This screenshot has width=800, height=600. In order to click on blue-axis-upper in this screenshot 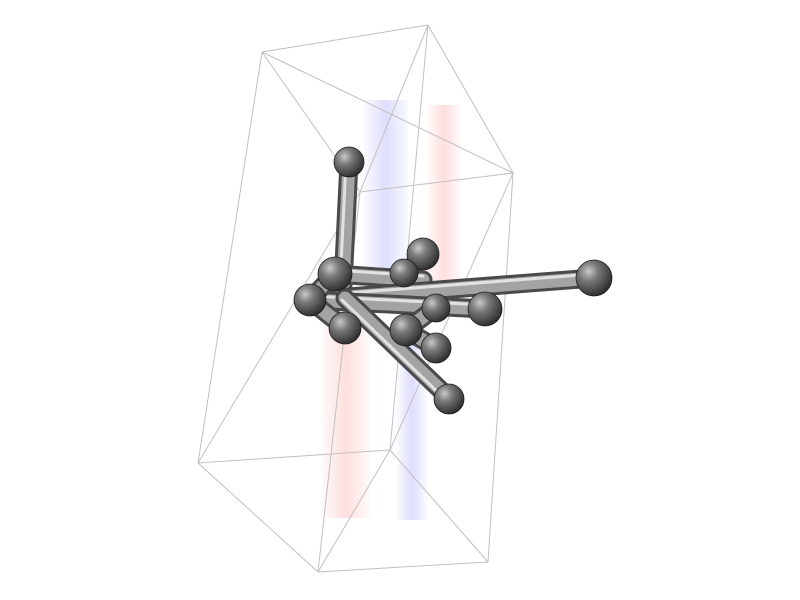, I will do `click(386, 195)`.